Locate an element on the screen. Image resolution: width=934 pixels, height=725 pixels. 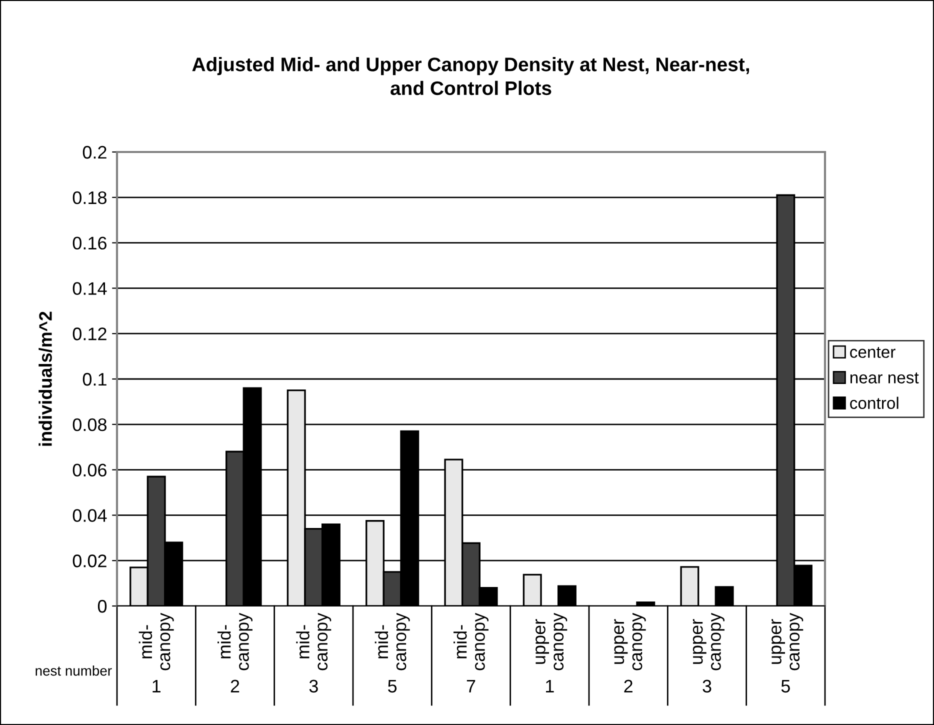
x-tick-label: mid- canopy 2 is located at coordinates (235, 652).